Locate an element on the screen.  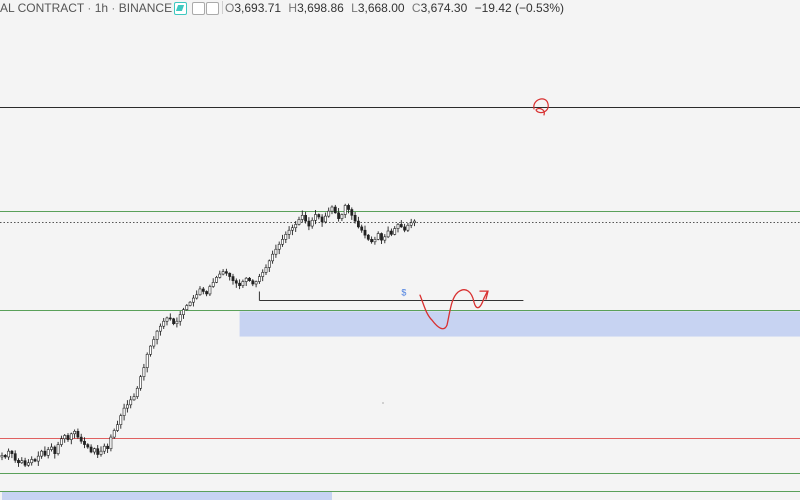
price-change: −19.42 (−0.53%) is located at coordinates (519, 8).